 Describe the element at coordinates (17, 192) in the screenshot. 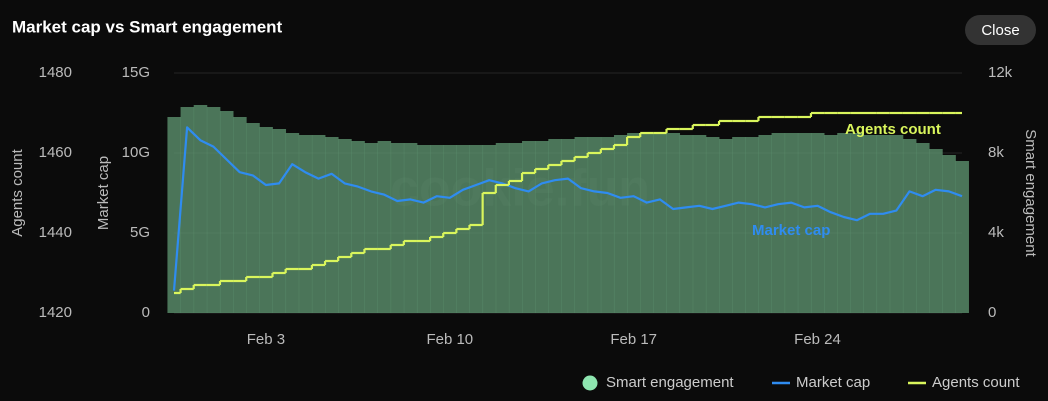

I see `y3-axis-label: Agents count` at that location.